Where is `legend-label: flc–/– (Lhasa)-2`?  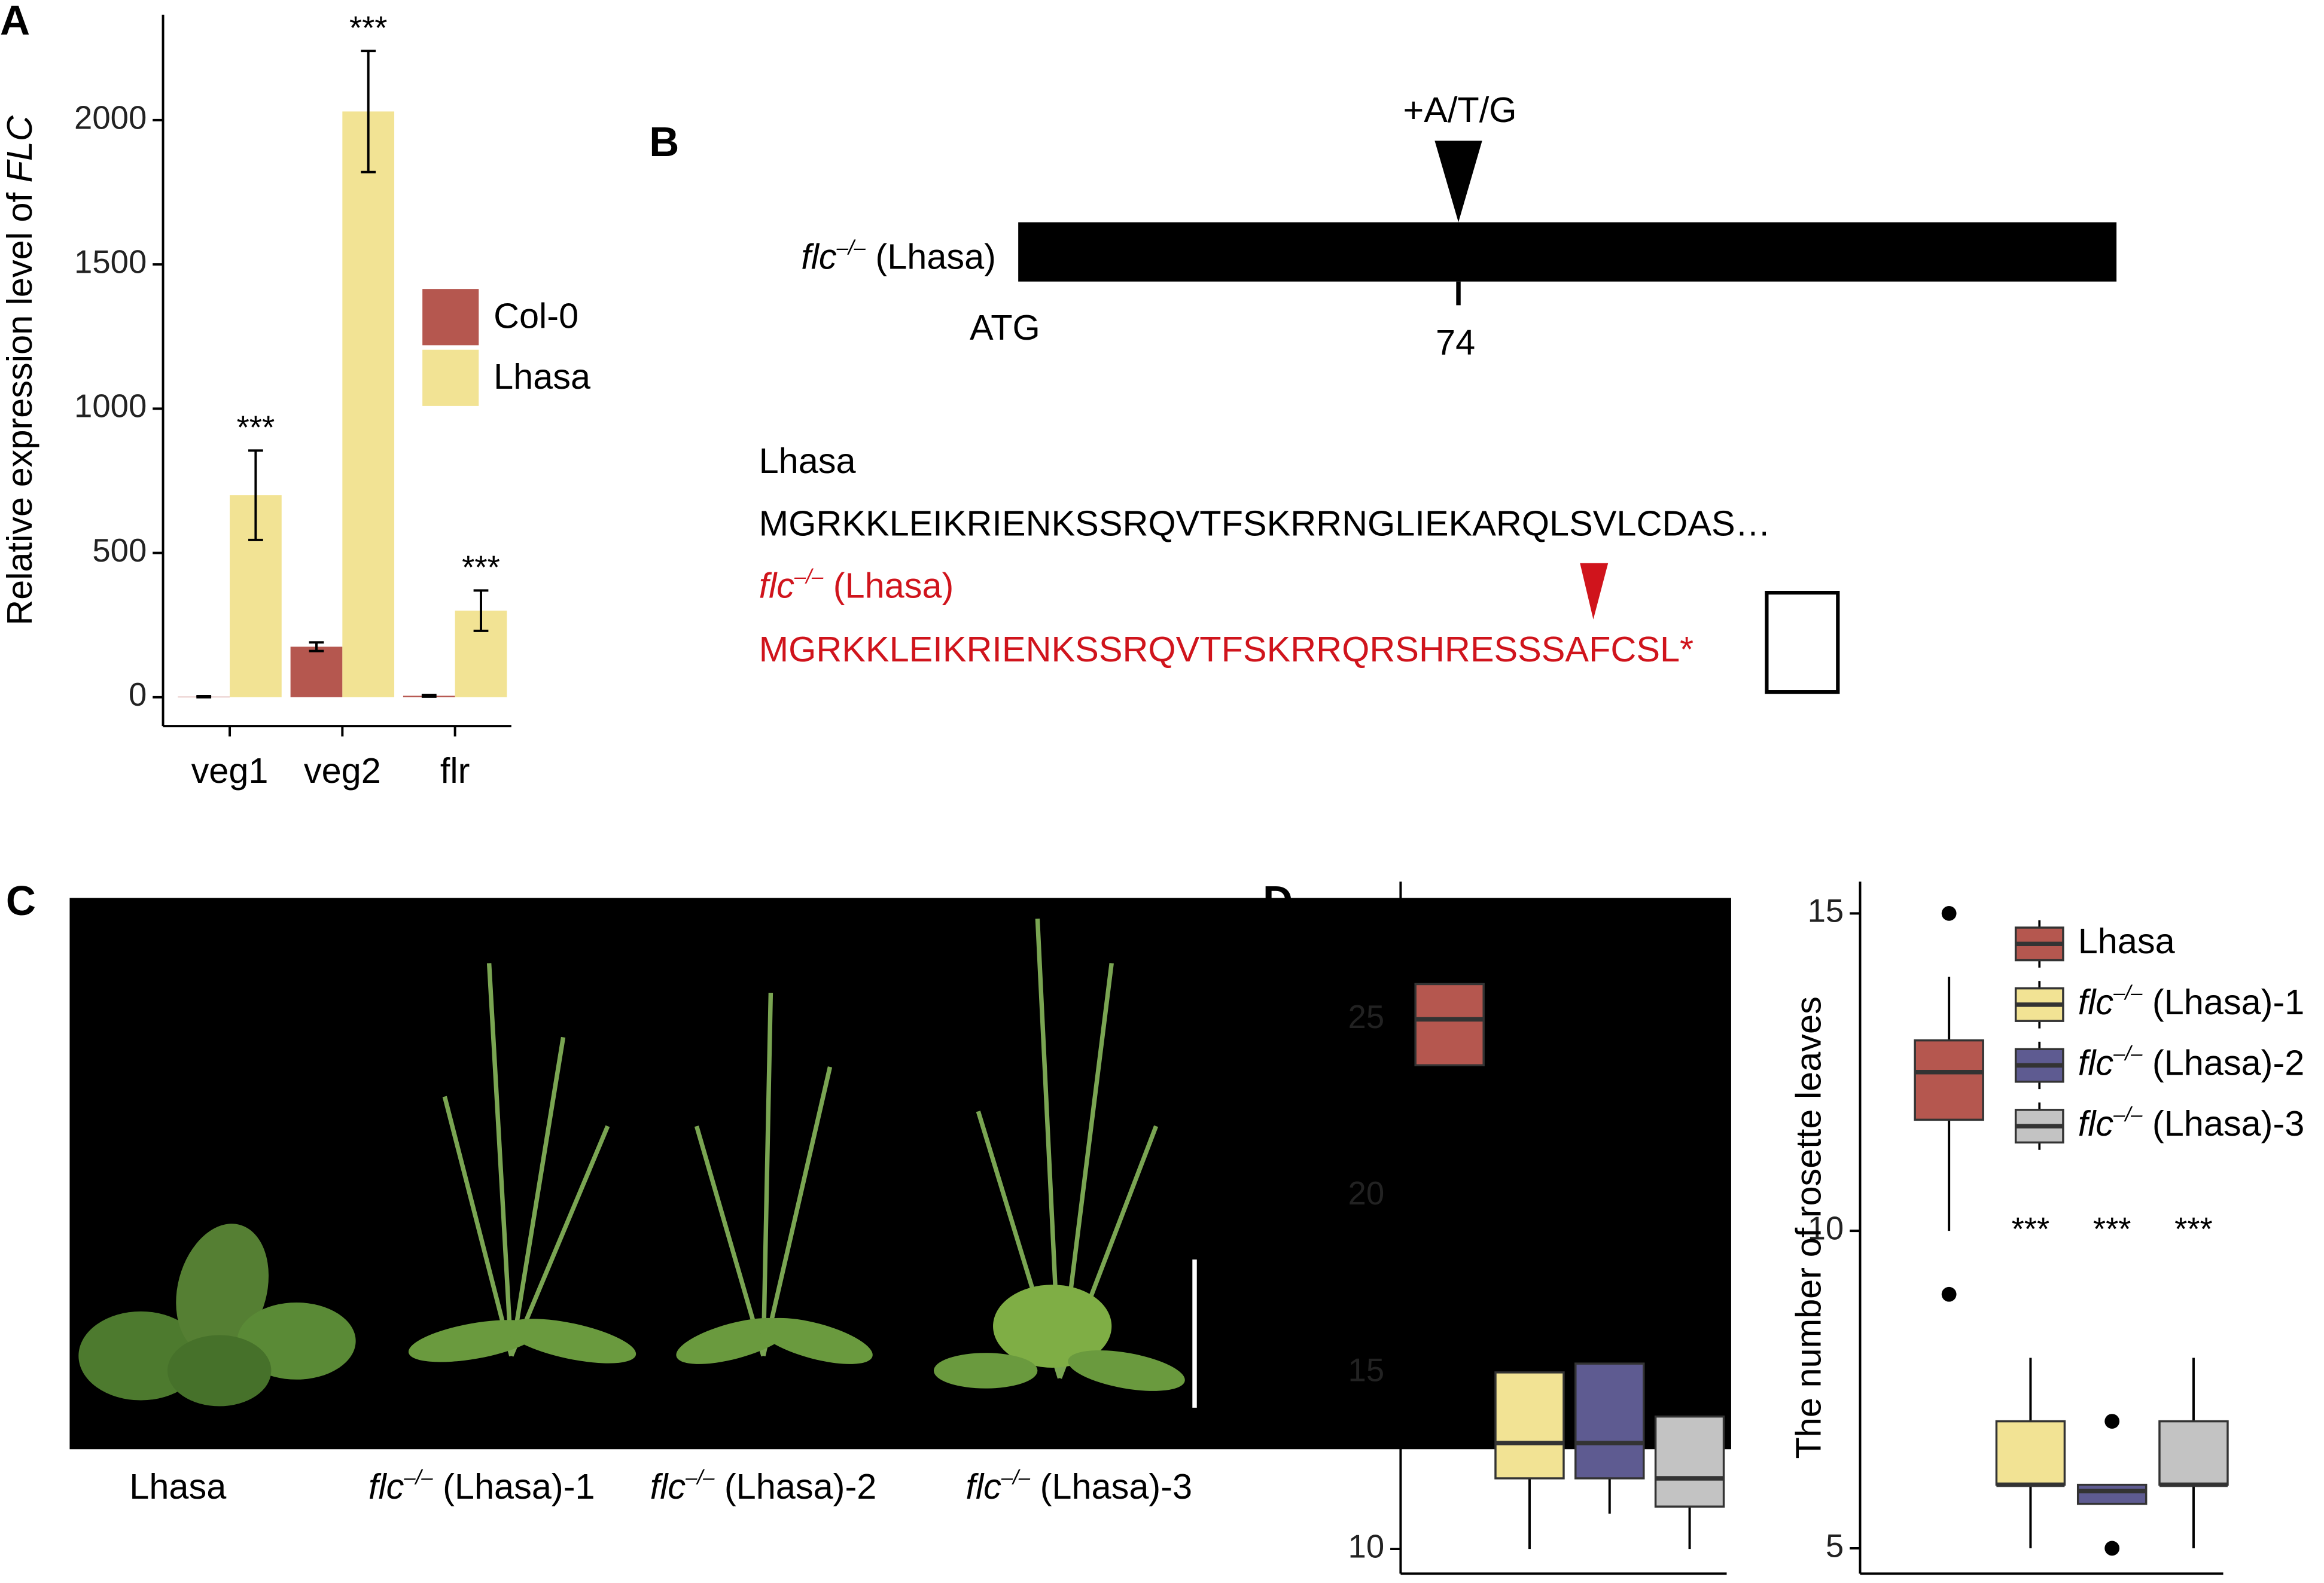 legend-label: flc–/– (Lhasa)-2 is located at coordinates (2191, 1062).